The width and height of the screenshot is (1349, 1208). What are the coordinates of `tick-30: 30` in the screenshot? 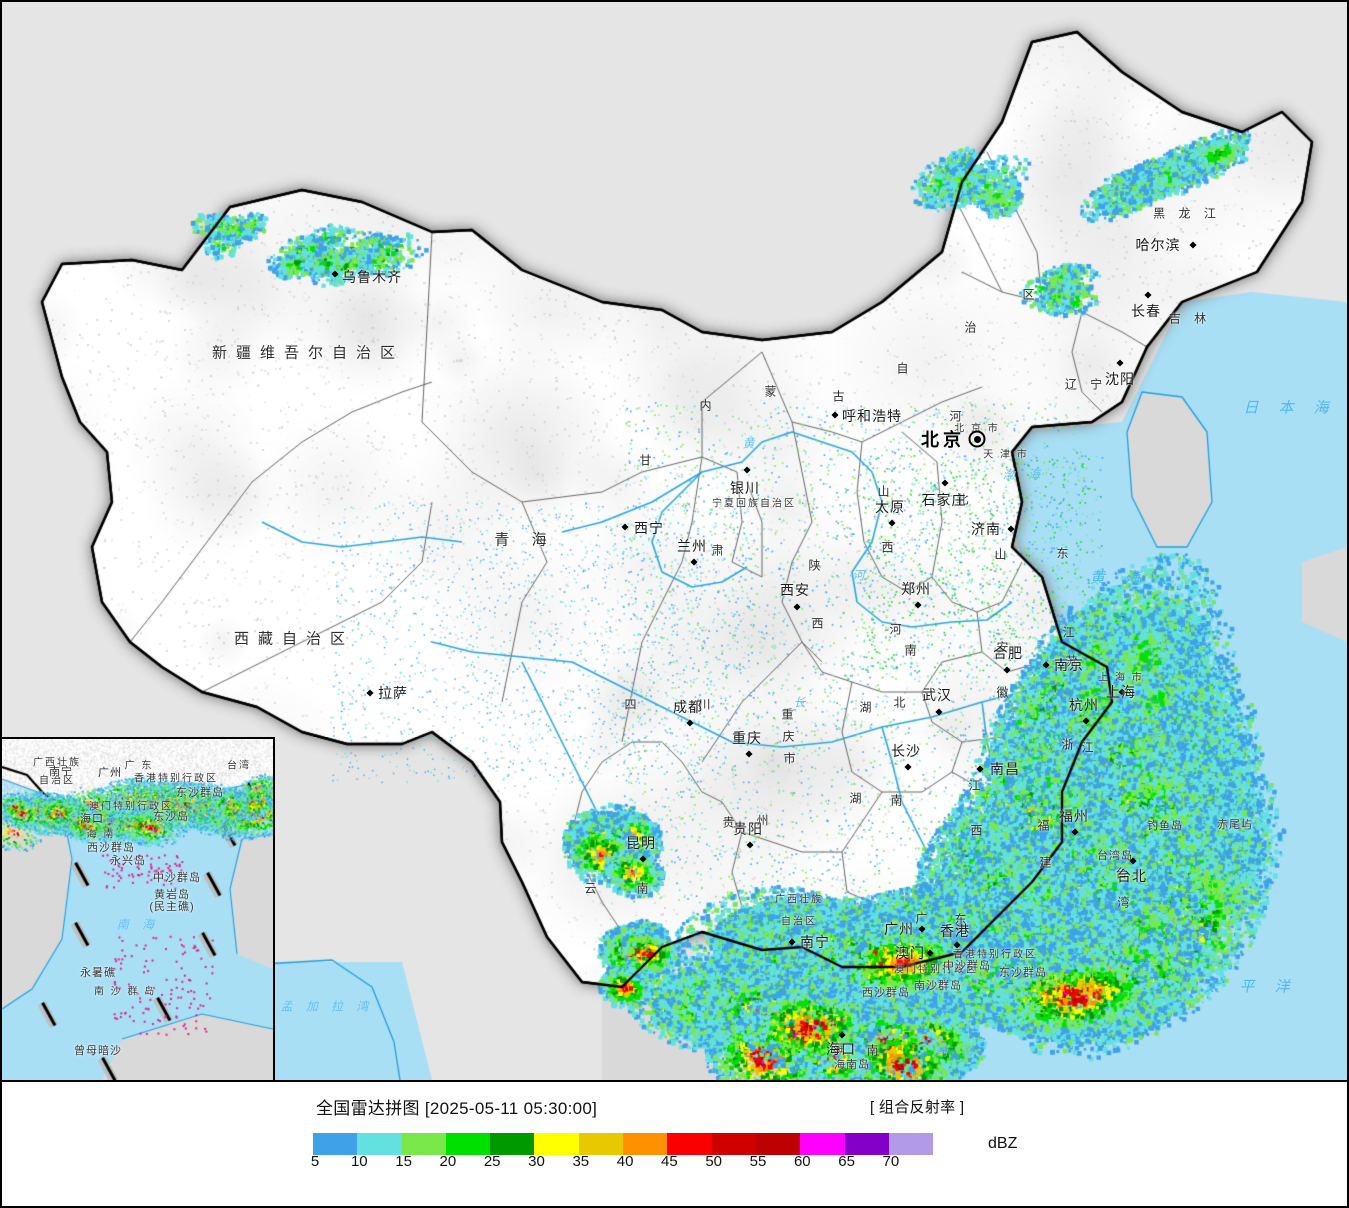 It's located at (536, 1161).